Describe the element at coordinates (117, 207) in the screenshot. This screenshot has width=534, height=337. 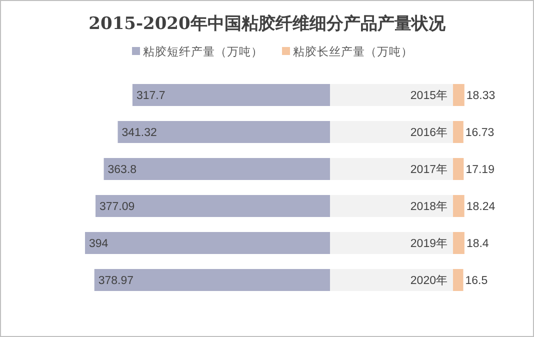
I see `data-label: 377.09` at that location.